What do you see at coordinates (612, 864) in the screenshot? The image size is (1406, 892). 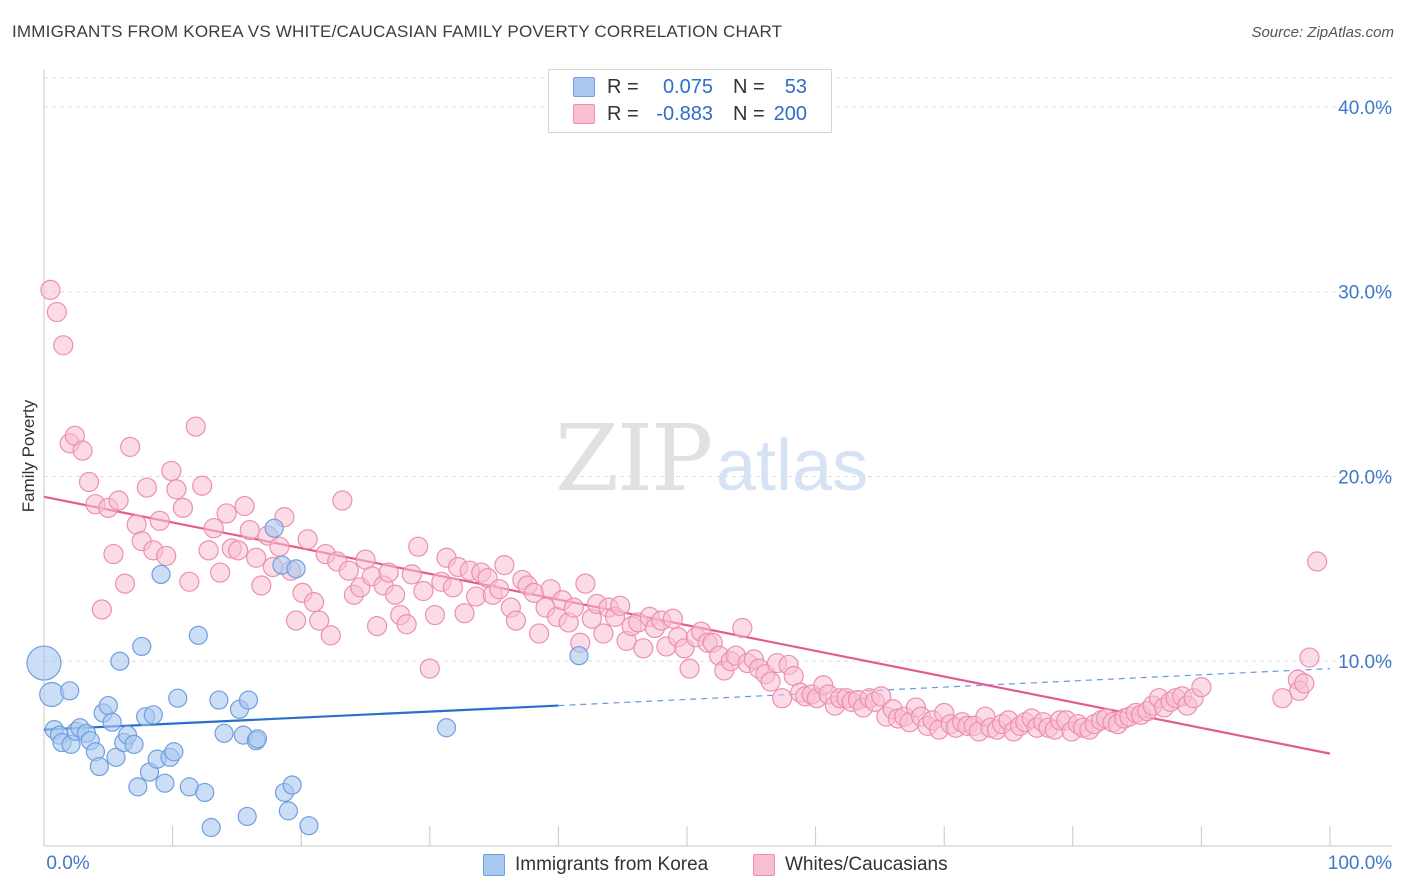 I see `bottom-legend-label-korea: Immigrants from Korea` at bounding box center [612, 864].